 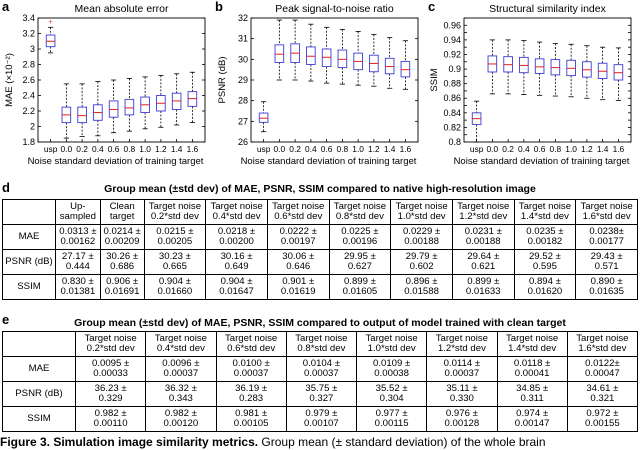 What do you see at coordinates (602, 369) in the screenshot?
I see `table-cell: 0.0122± 0.00047` at bounding box center [602, 369].